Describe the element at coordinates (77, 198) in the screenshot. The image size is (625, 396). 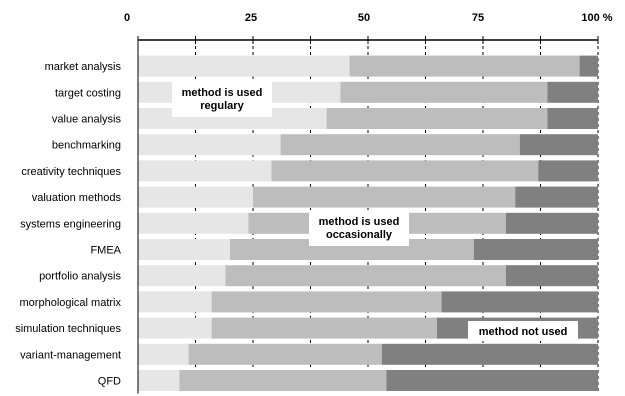
I see `category-label: valuation methods` at that location.